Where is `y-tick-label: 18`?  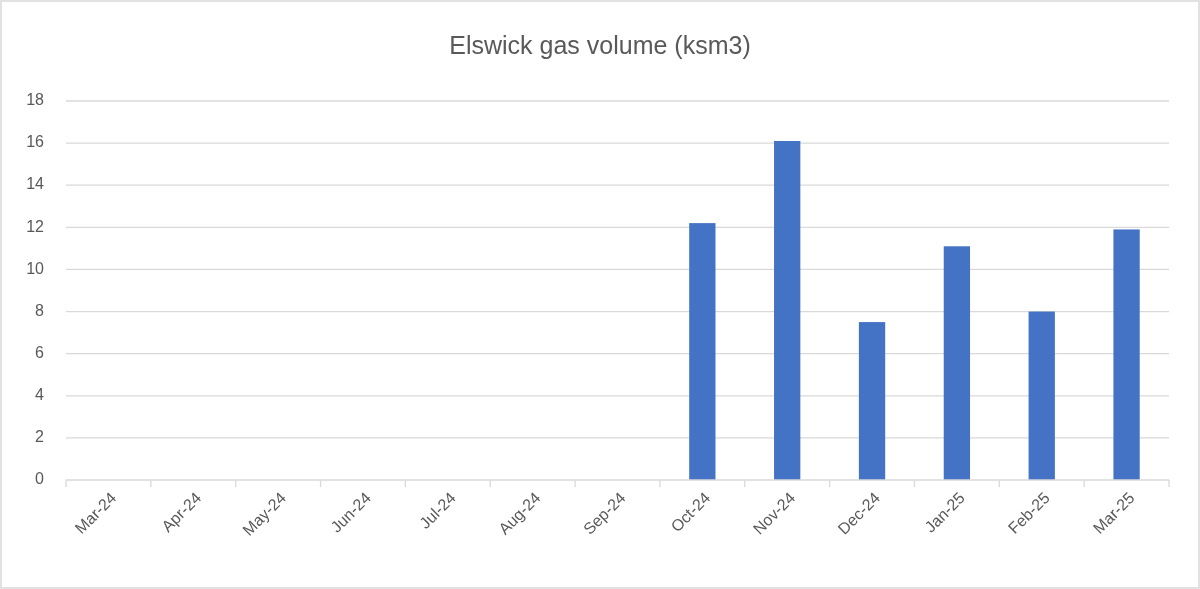 y-tick-label: 18 is located at coordinates (35, 100).